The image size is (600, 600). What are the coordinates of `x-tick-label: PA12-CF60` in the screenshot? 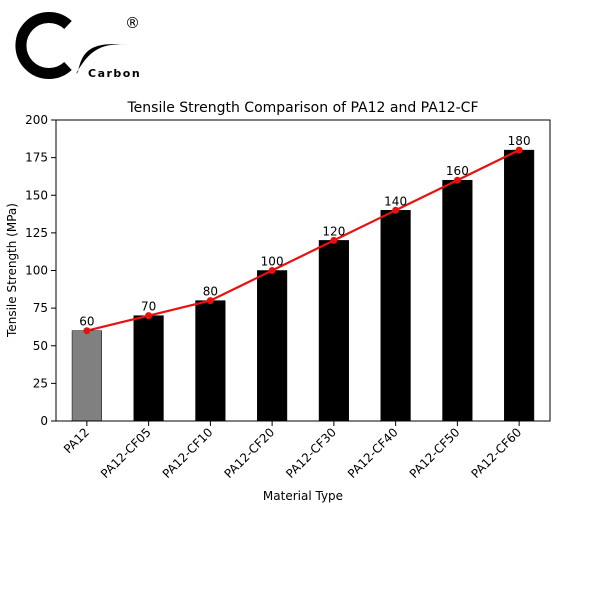 It's located at (497, 453).